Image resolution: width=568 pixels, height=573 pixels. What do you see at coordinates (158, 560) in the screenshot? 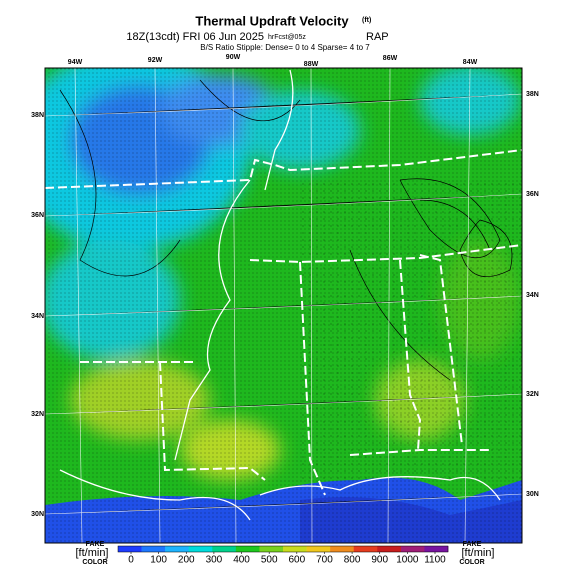
I see `colorbar-tick-label: 100` at bounding box center [158, 560].